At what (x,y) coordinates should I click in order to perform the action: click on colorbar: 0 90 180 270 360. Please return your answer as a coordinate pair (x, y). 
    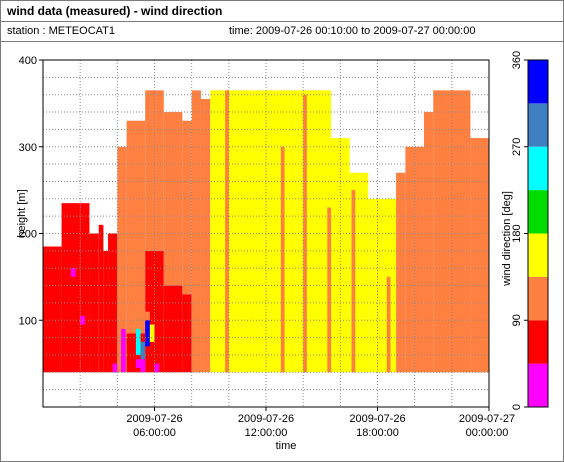
    Looking at the image, I should click on (530, 230).